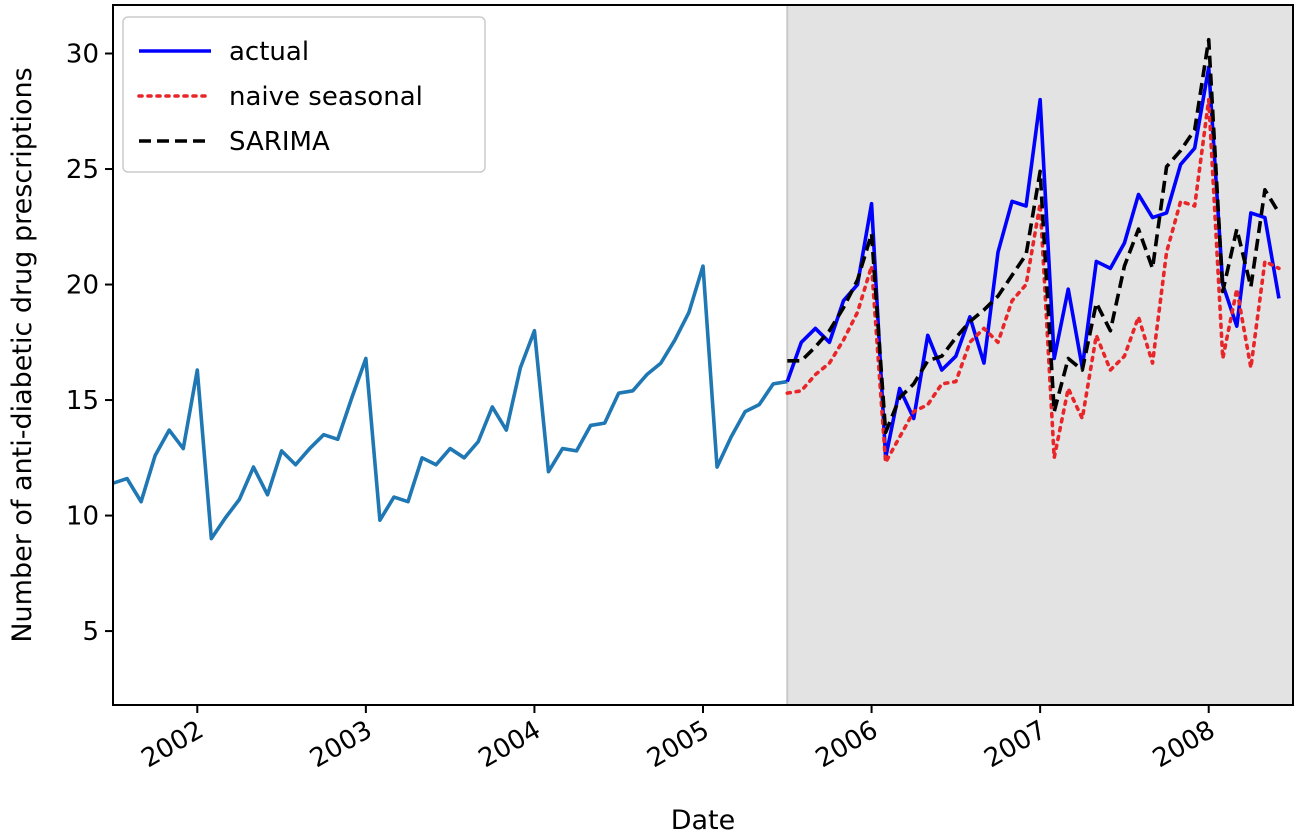  I want to click on legend-label-naive-seasonal: naive seasonal, so click(326, 97).